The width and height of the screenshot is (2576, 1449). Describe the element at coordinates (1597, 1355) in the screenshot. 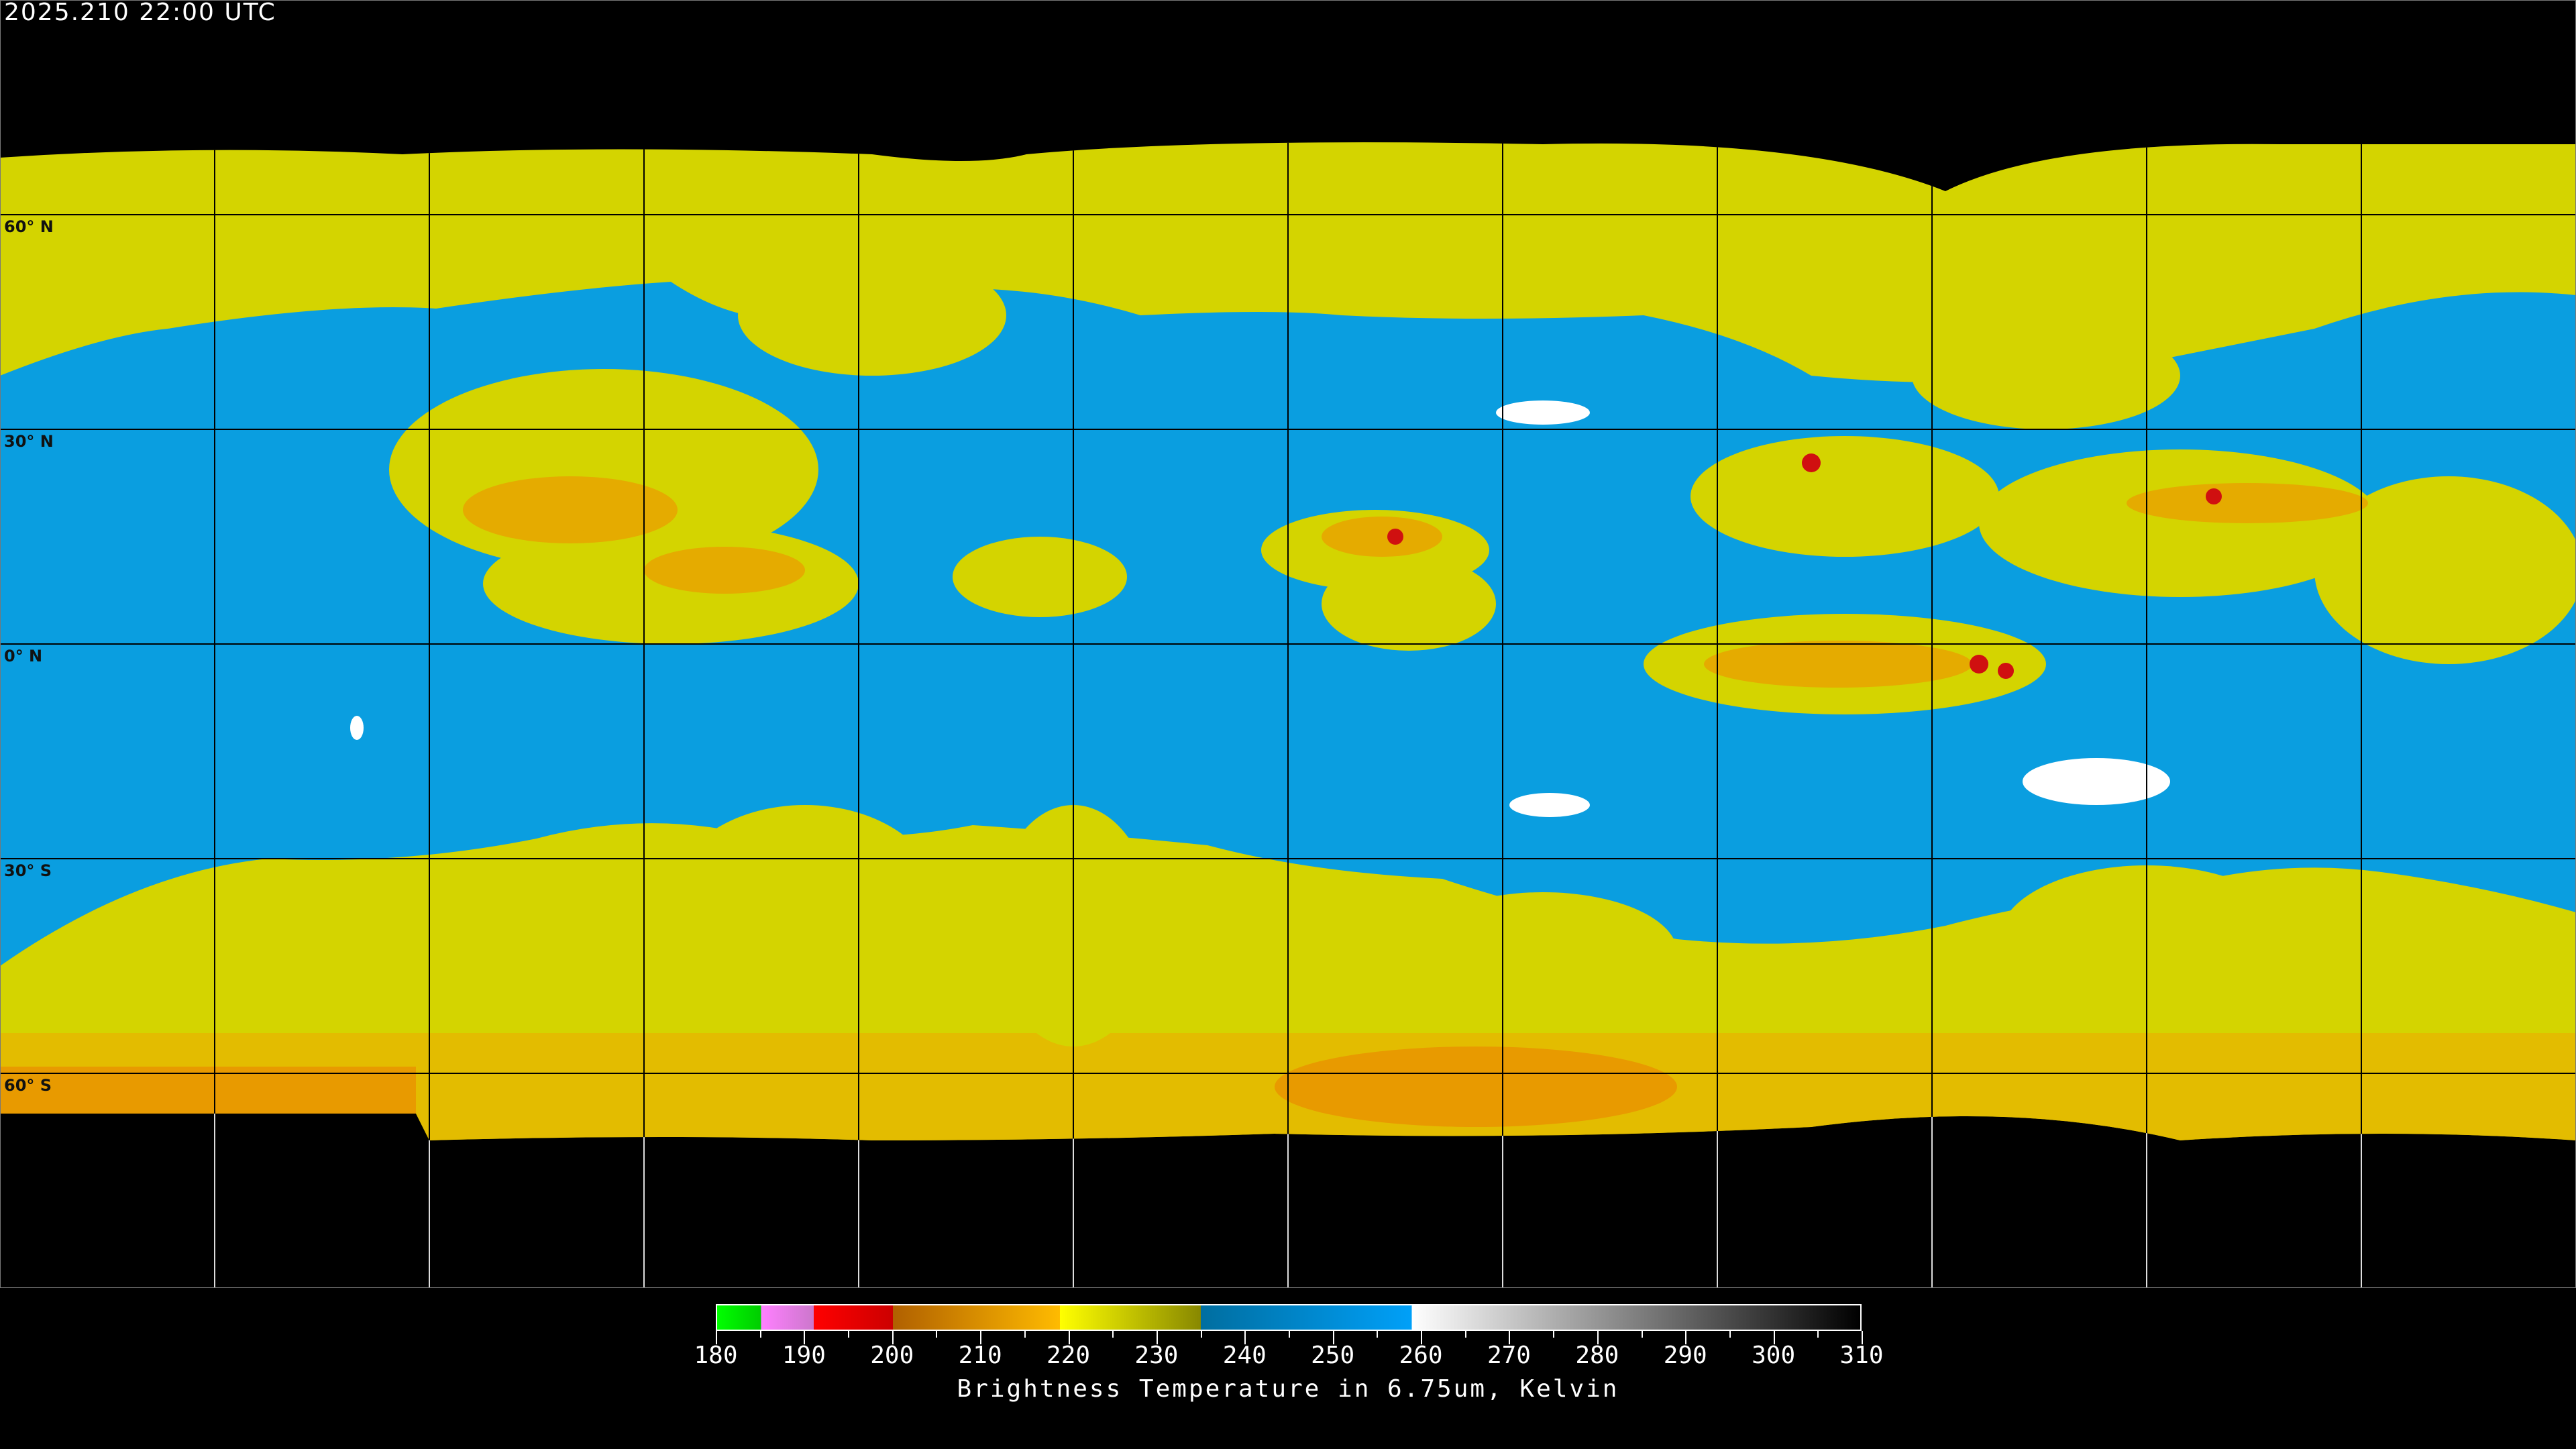

I see `colorbar-tick-label: 280` at that location.